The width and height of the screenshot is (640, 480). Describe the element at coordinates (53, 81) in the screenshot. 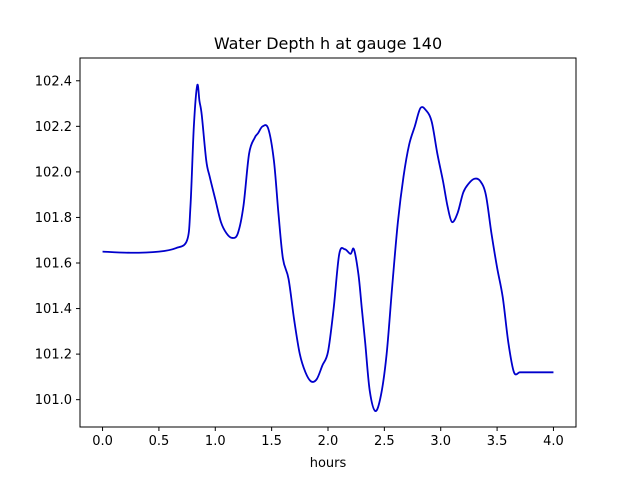

I see `y-tick-label: 102.4` at that location.